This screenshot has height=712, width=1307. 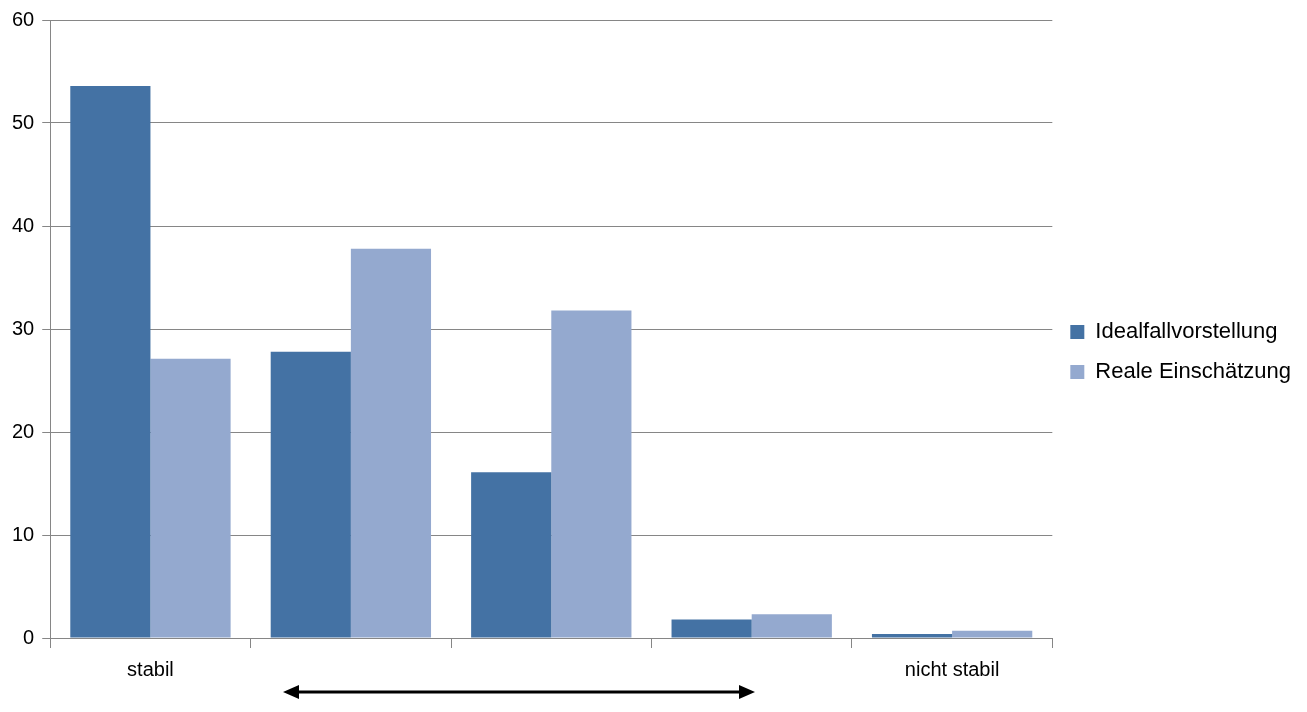 What do you see at coordinates (150, 668) in the screenshot?
I see `x-tick-label: stabil` at bounding box center [150, 668].